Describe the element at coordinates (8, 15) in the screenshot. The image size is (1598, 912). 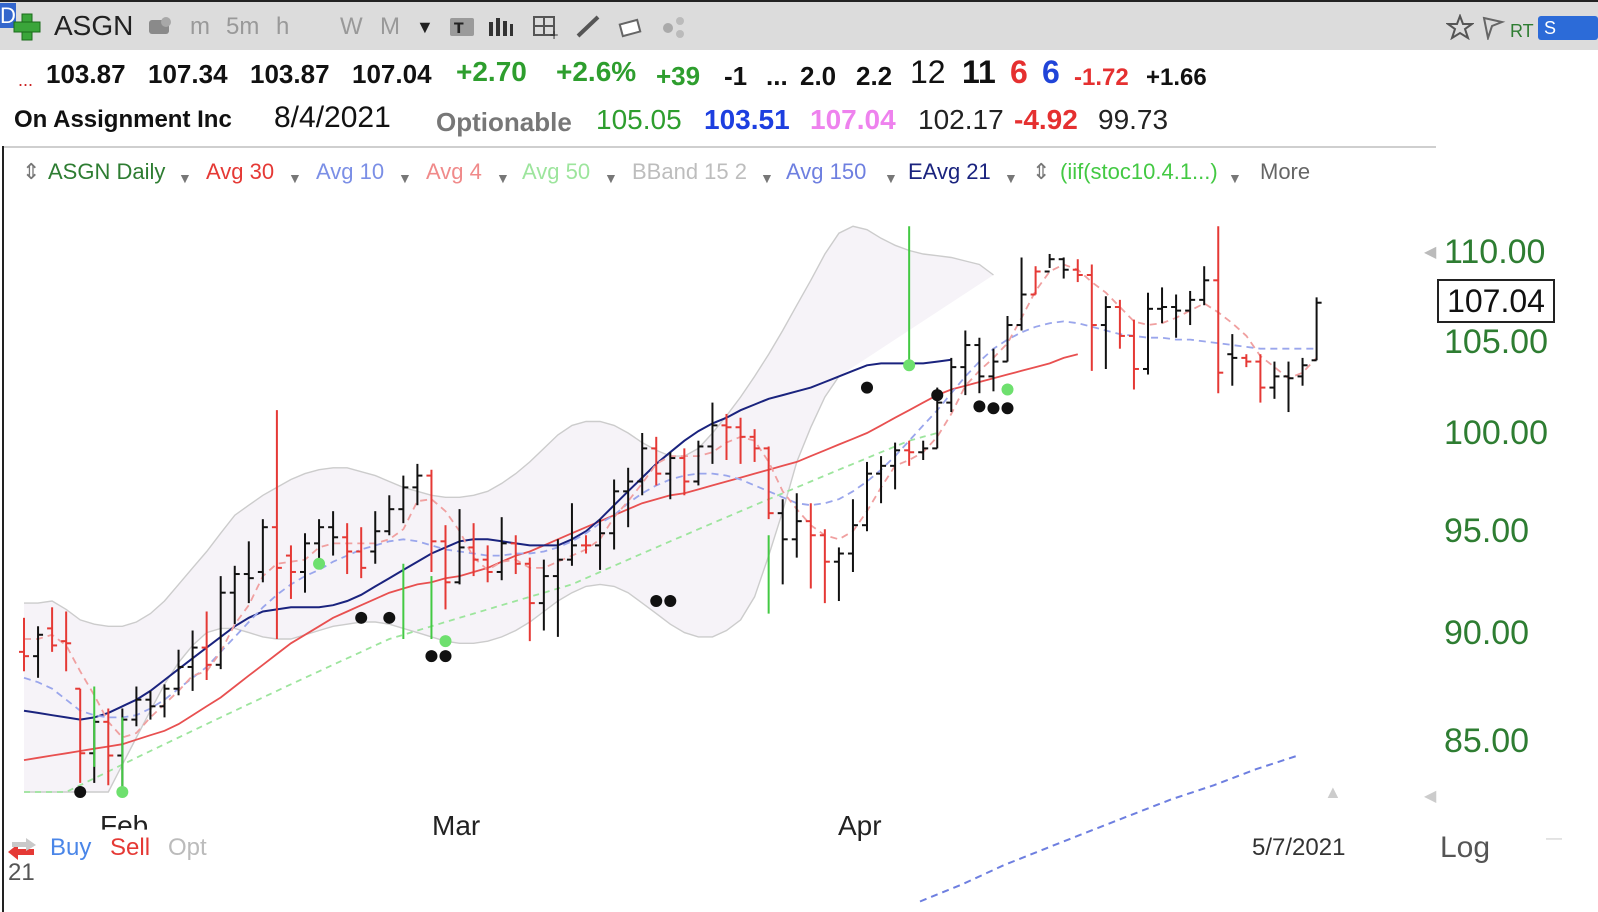
I see `interval-d: D` at that location.